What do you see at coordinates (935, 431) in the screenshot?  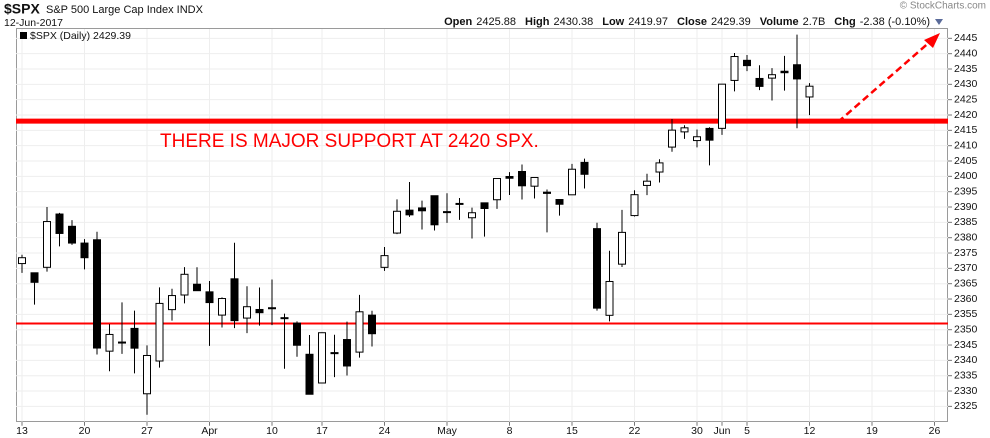 I see `x-tick-label: 26` at bounding box center [935, 431].